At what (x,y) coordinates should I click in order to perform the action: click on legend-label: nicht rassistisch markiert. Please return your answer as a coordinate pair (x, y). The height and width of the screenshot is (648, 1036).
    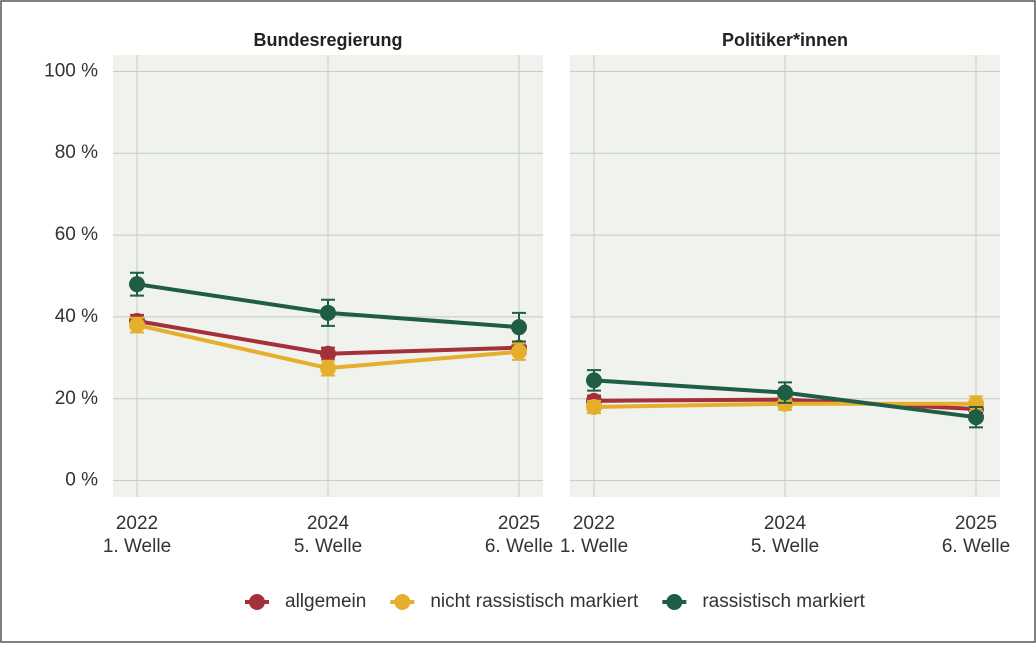
    Looking at the image, I should click on (534, 601).